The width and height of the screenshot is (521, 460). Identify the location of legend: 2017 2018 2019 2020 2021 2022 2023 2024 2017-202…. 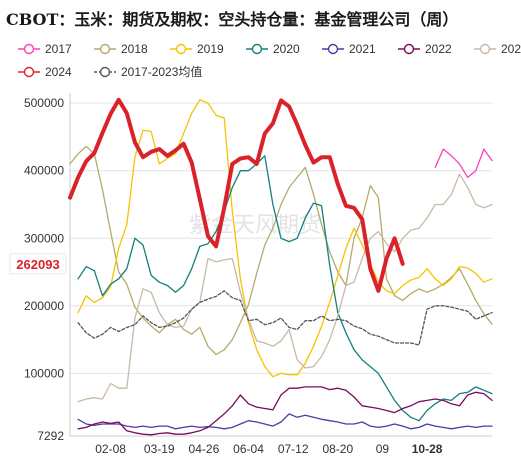
(269, 60).